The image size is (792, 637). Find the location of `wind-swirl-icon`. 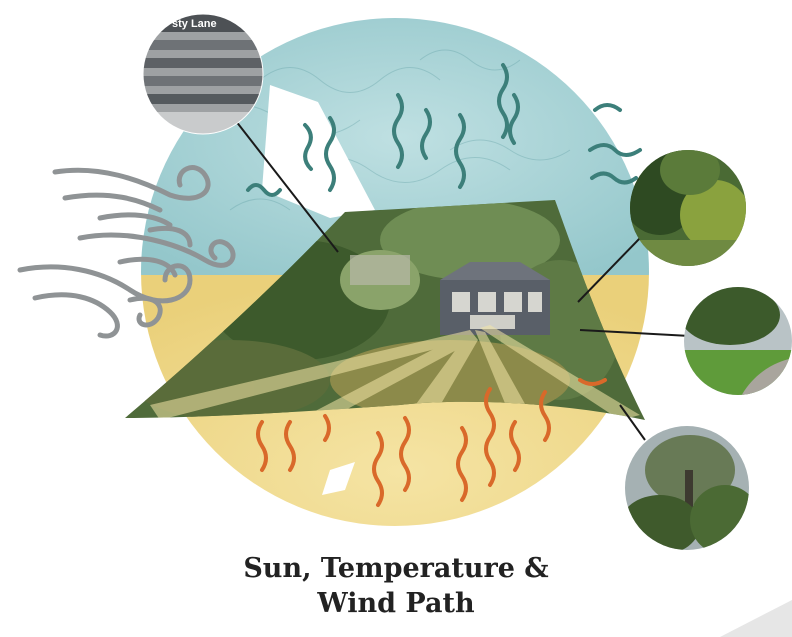

wind-swirl-icon is located at coordinates (126, 252).